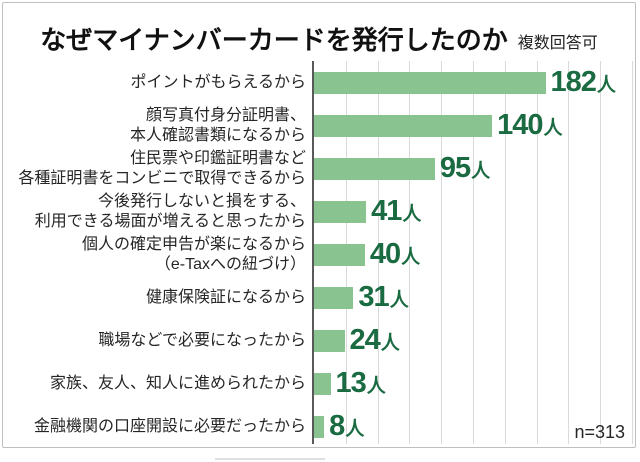 The width and height of the screenshot is (640, 462). I want to click on bar-row: 個人の確定申告が楽になるから （e-Taxへの紐づけ） 40 人, so click(317, 254).